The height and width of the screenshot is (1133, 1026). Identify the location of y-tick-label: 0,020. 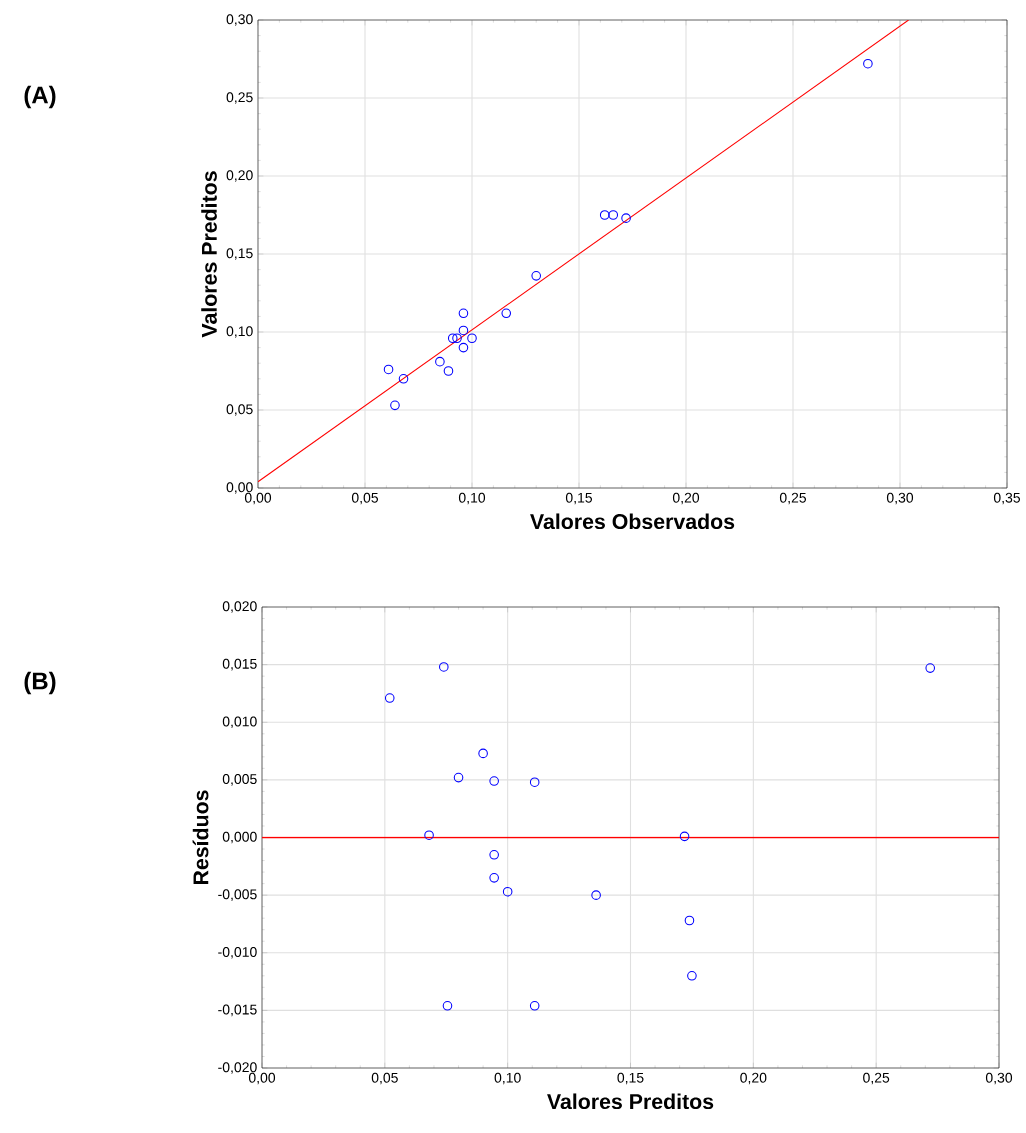
(239, 607).